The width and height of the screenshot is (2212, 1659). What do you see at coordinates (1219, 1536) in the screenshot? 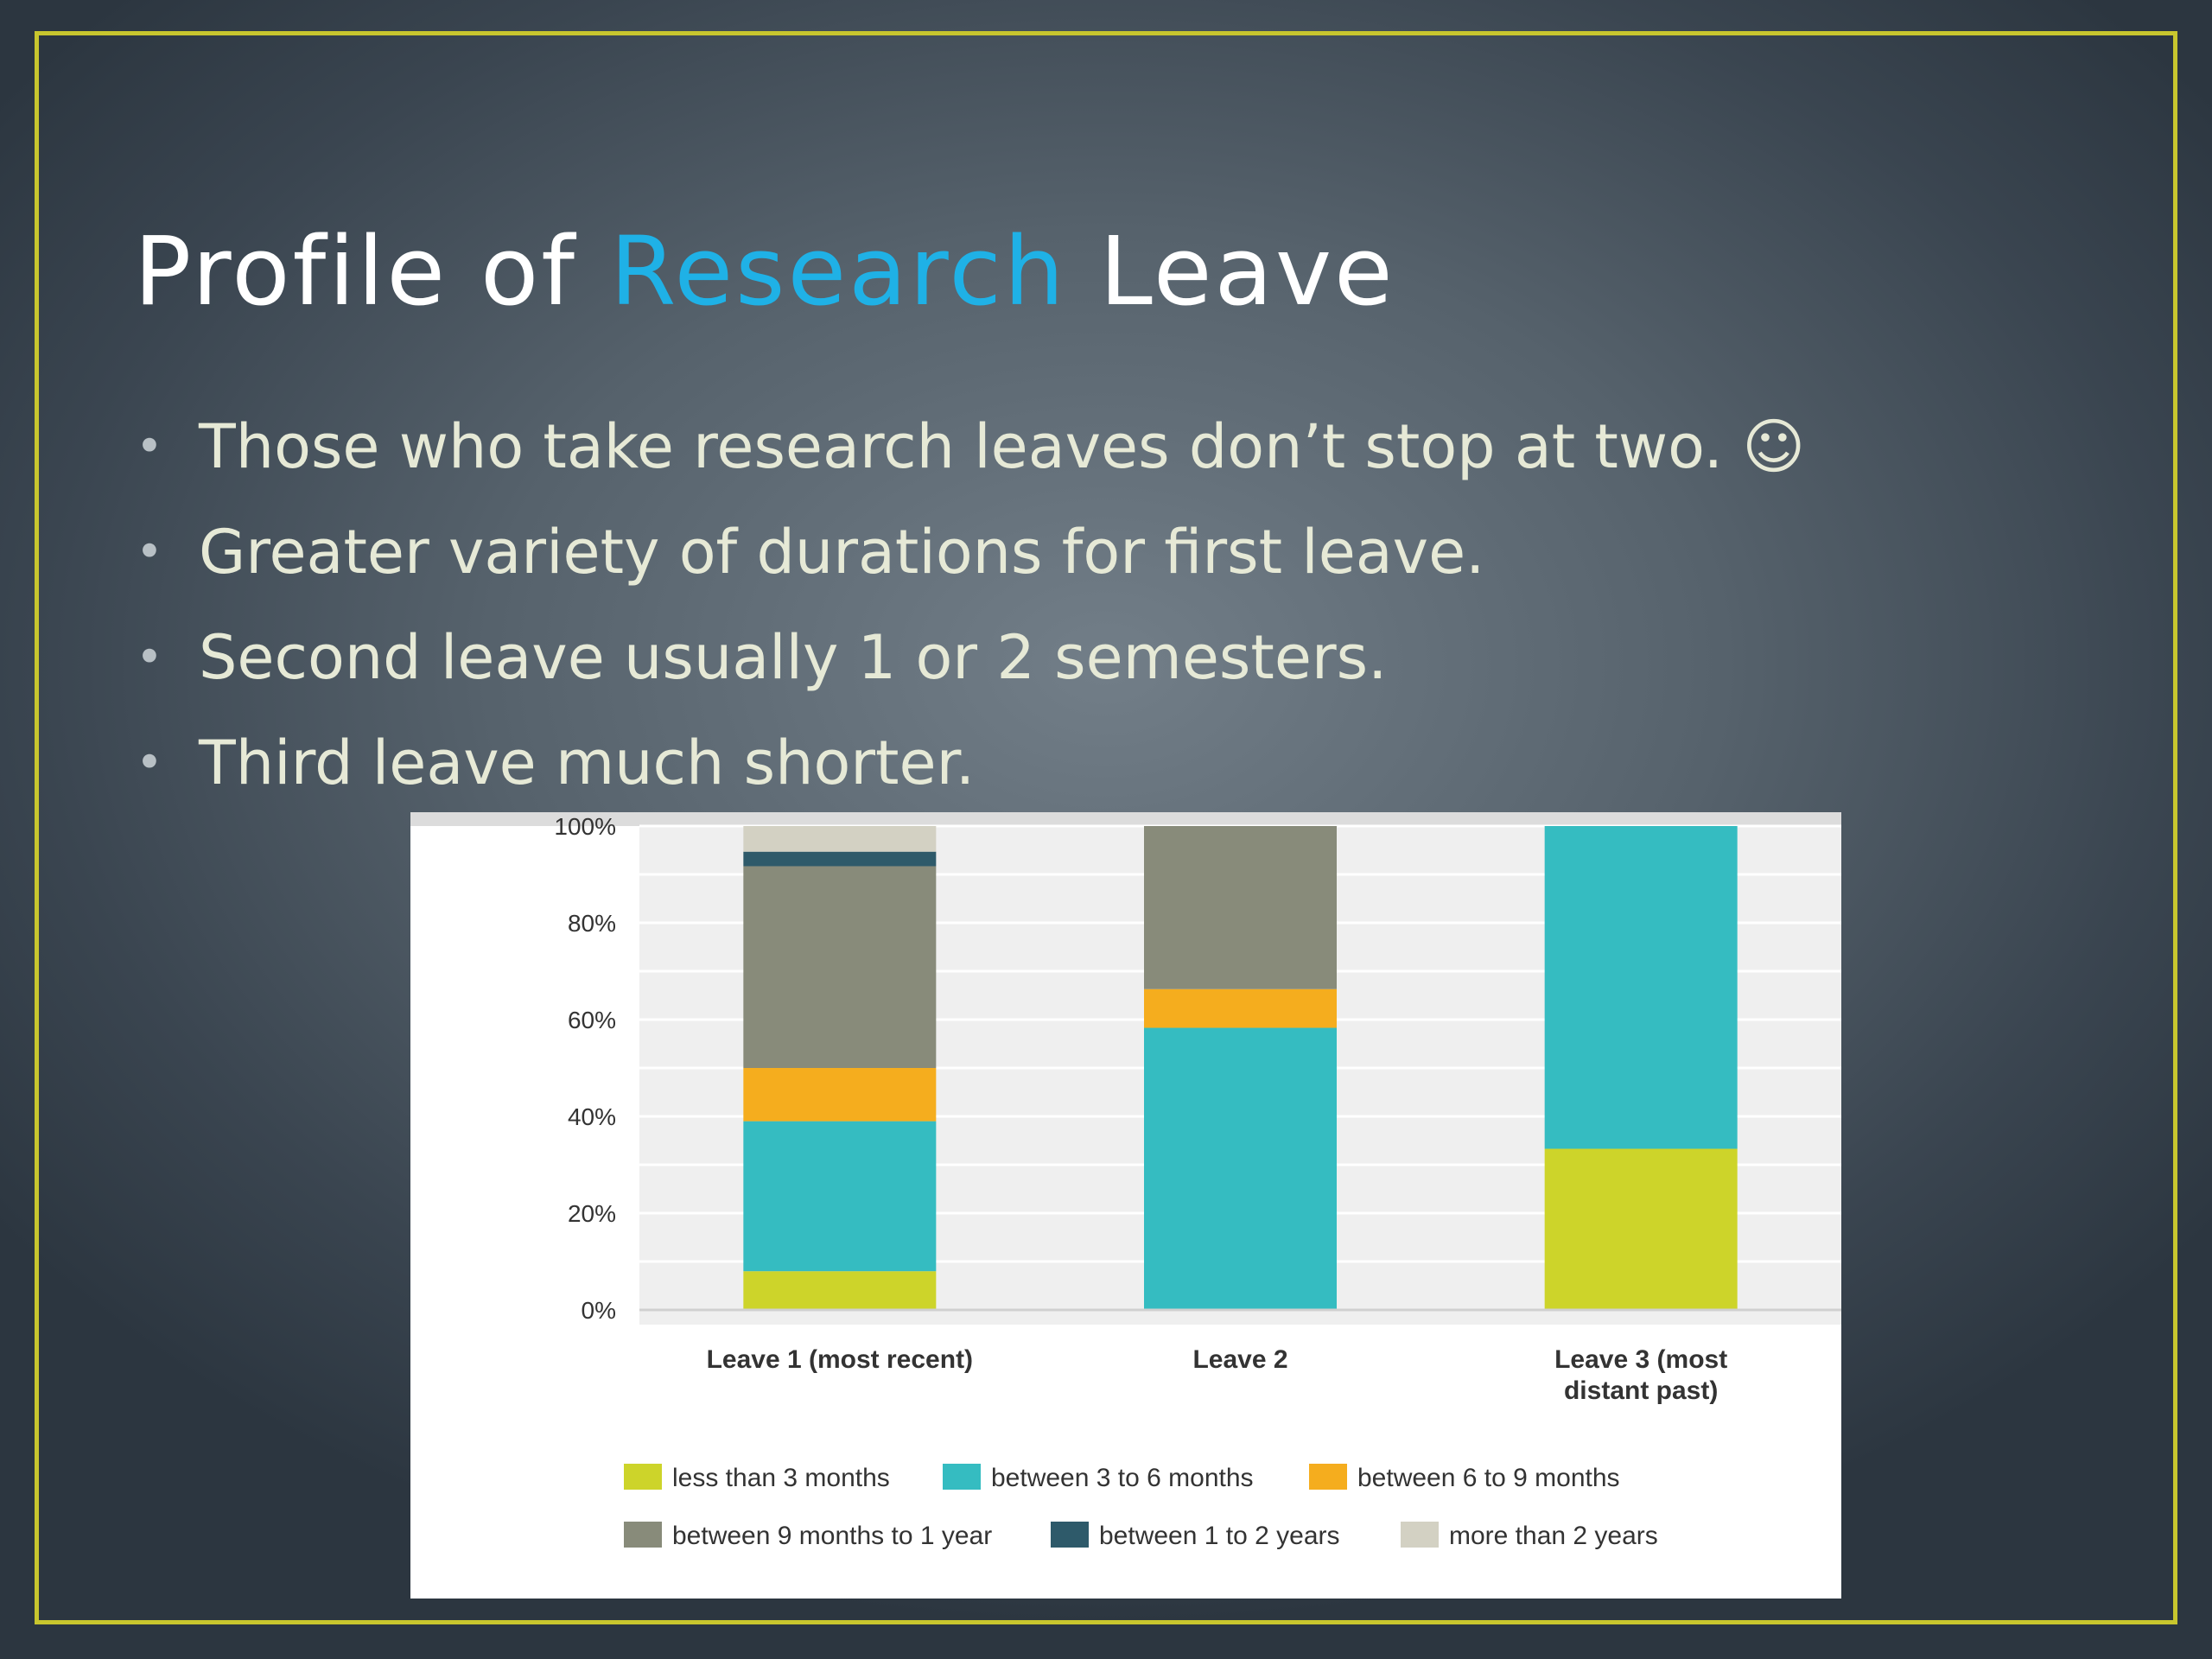
I see `legend-label: between 1 to 2 years` at bounding box center [1219, 1536].